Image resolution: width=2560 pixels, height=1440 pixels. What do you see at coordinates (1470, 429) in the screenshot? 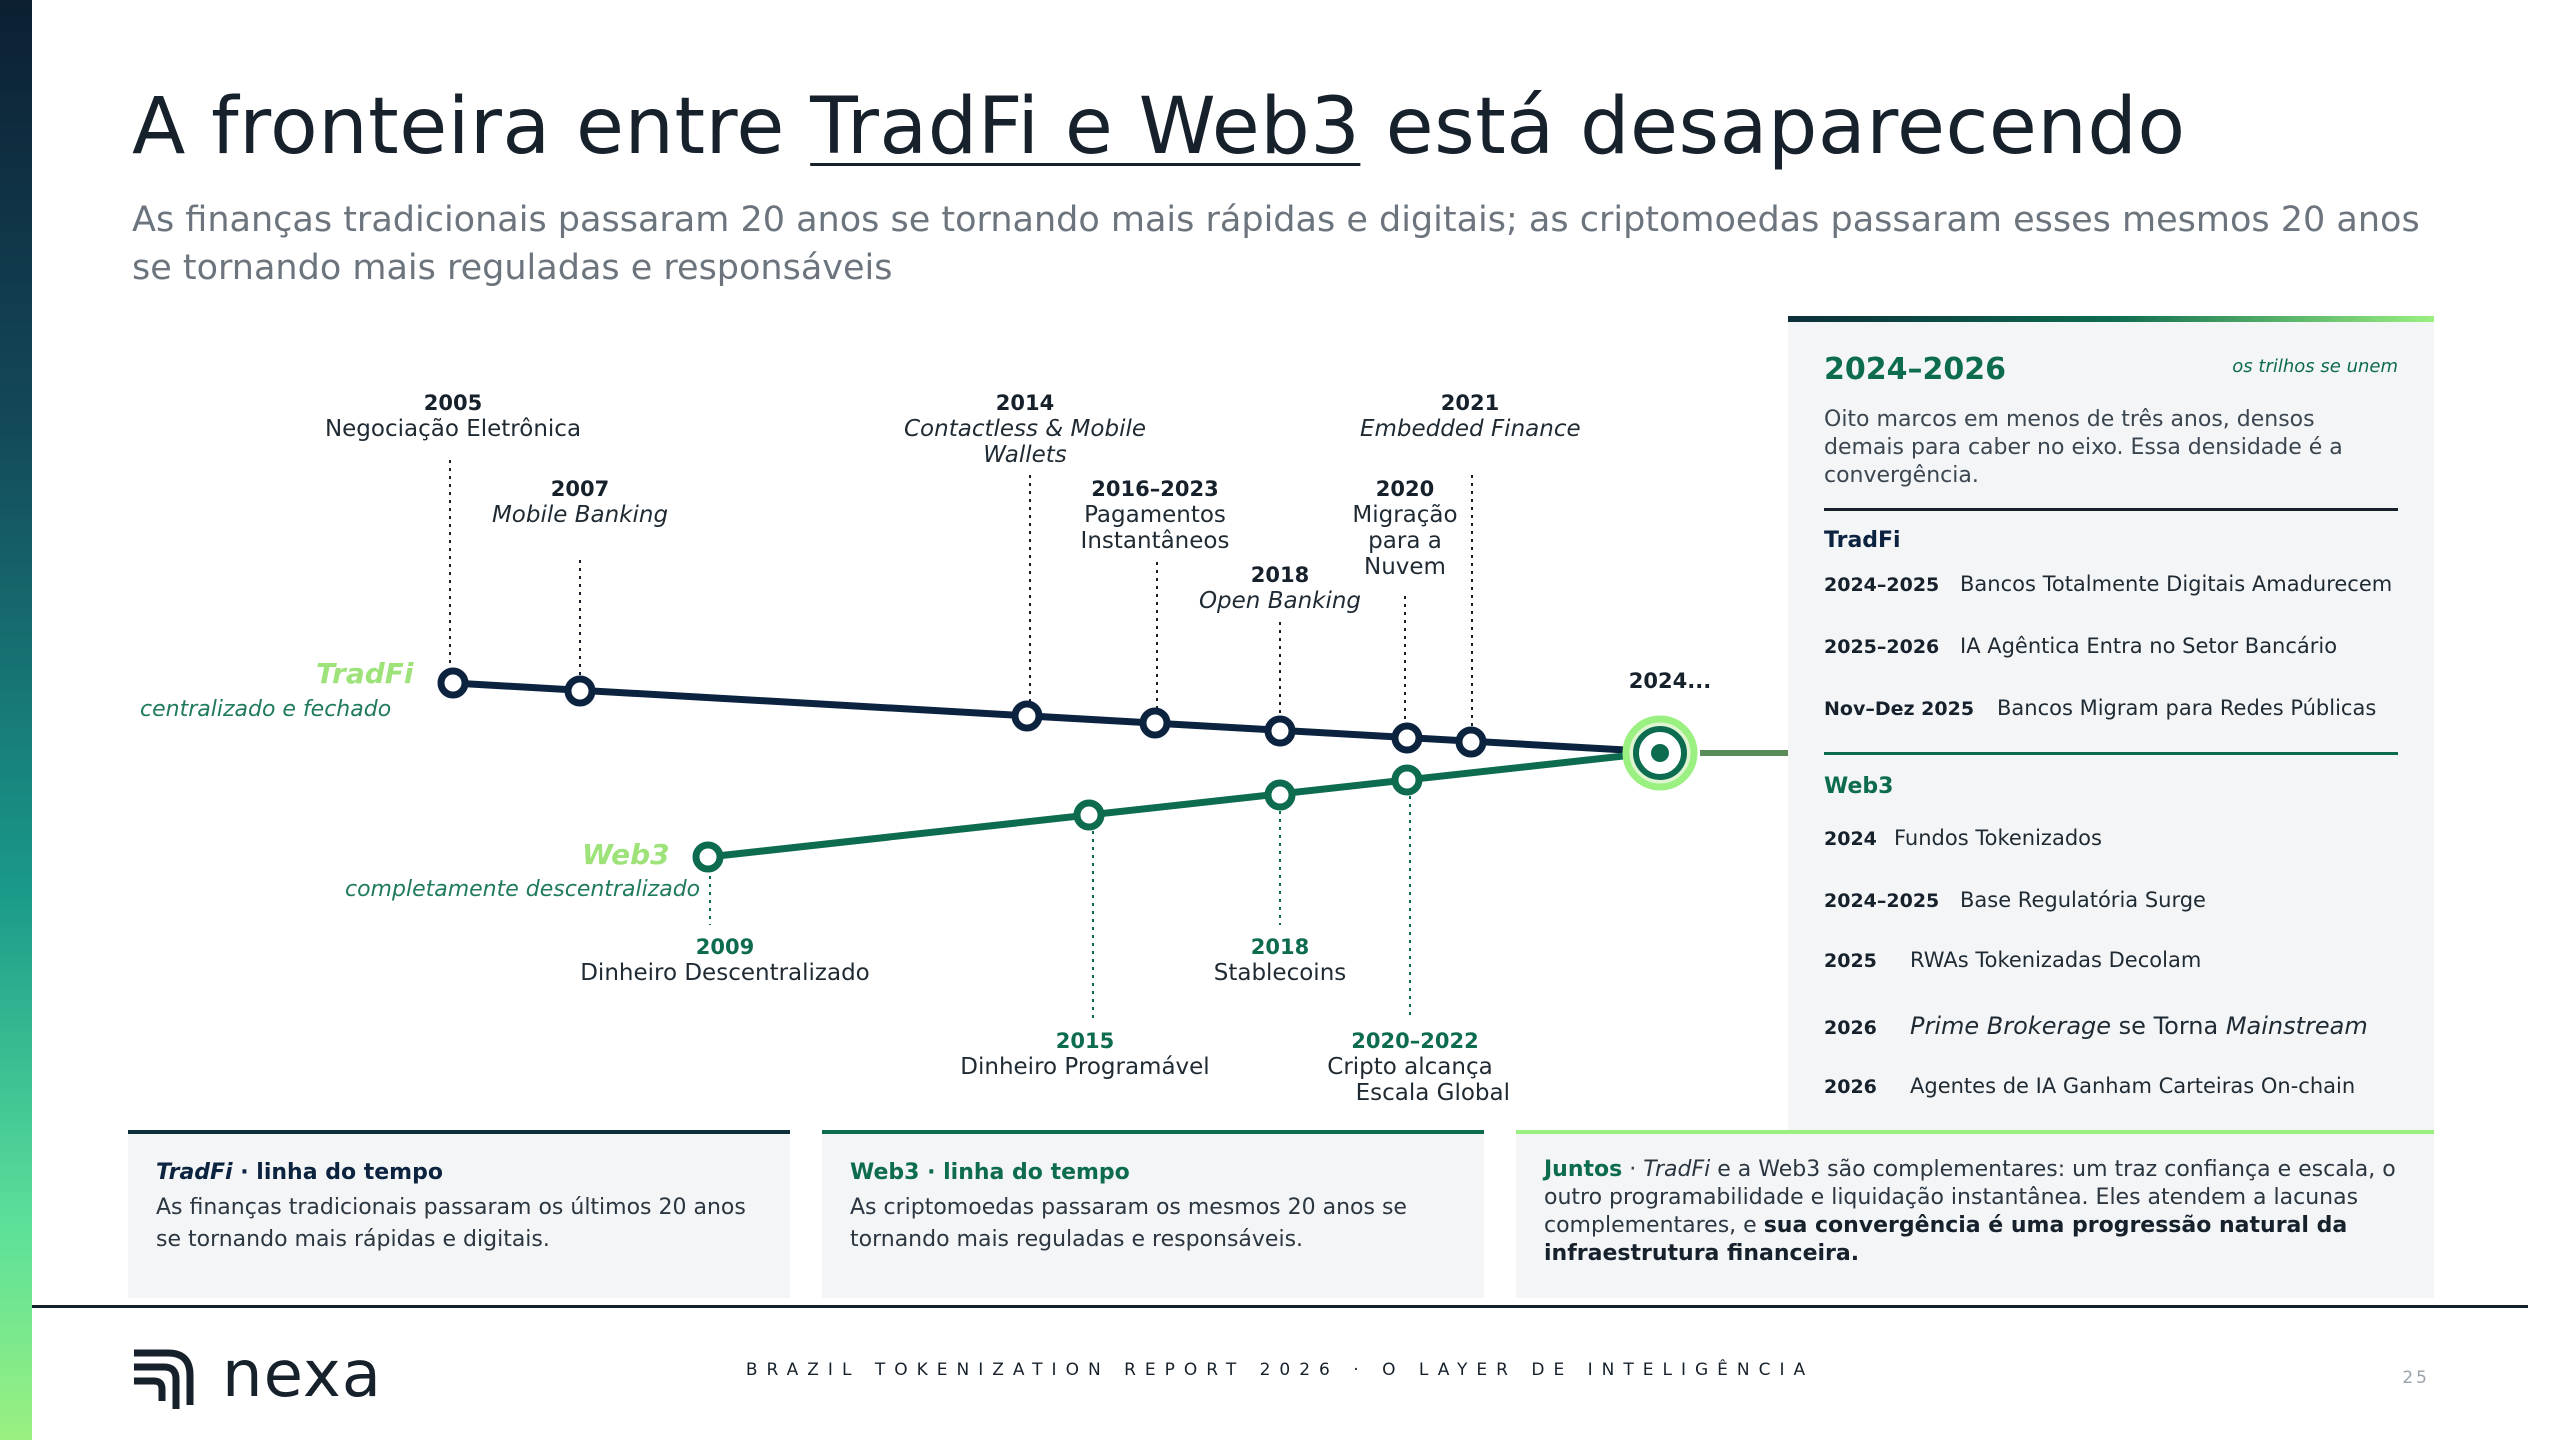
I see `event-label: Embedded Finance` at bounding box center [1470, 429].